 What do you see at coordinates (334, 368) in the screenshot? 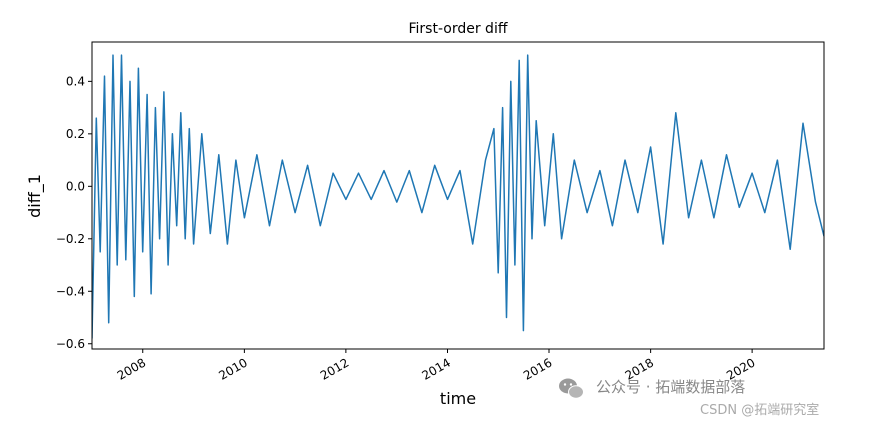
I see `x-tick-label: 2012` at bounding box center [334, 368].